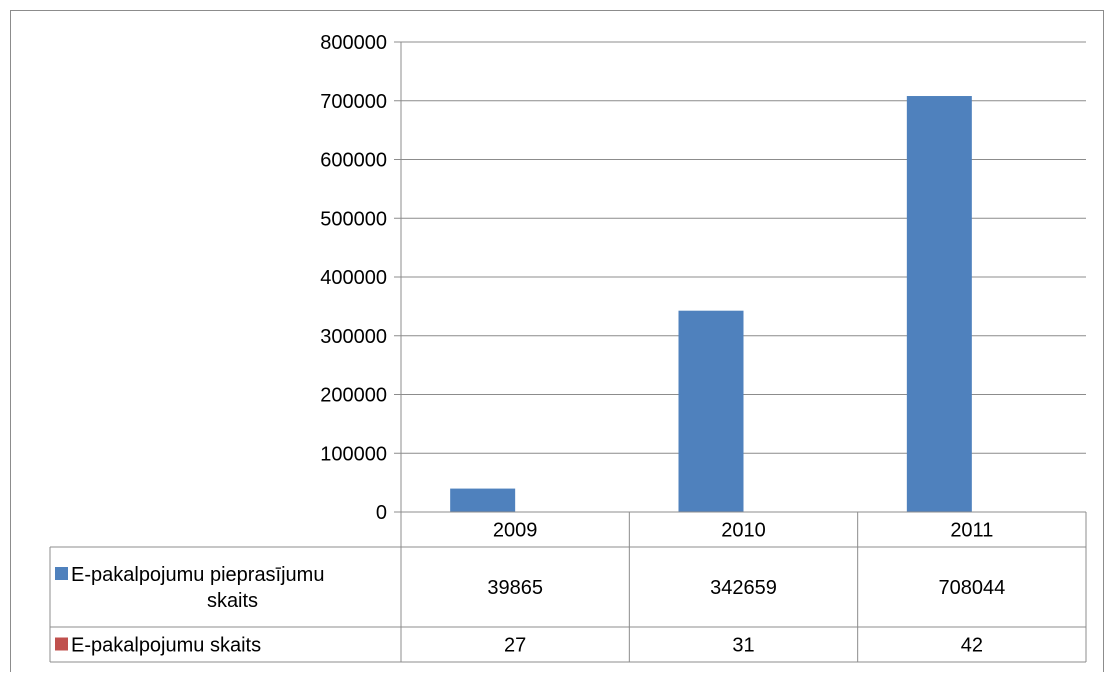  What do you see at coordinates (743, 646) in the screenshot?
I see `data-value-2010-series-2: 31` at bounding box center [743, 646].